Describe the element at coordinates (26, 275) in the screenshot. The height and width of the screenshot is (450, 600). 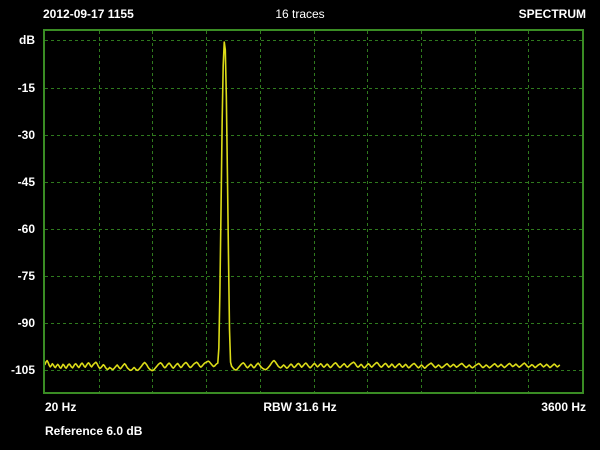
I see `y-axis-tick-5: -75` at that location.